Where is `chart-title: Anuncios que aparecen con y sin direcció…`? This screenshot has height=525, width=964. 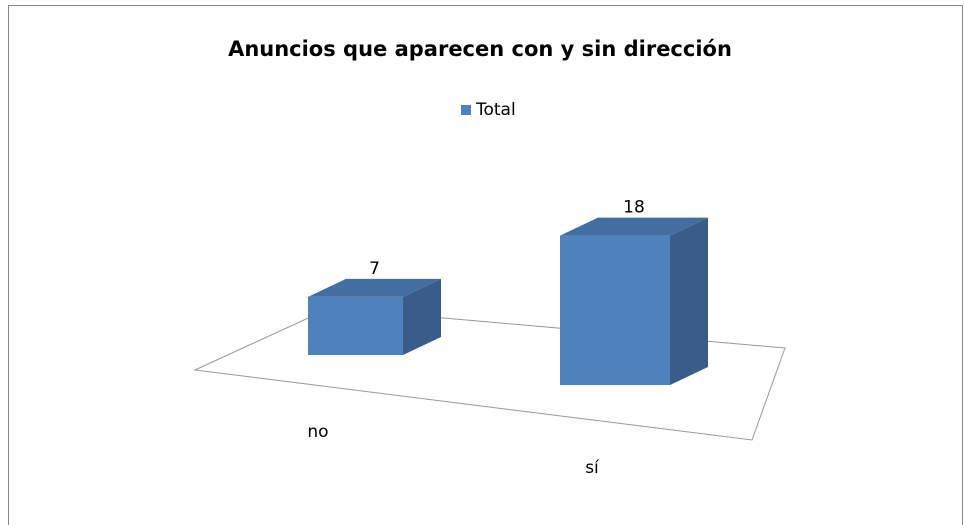 chart-title: Anuncios que aparecen con y sin direcció… is located at coordinates (480, 49).